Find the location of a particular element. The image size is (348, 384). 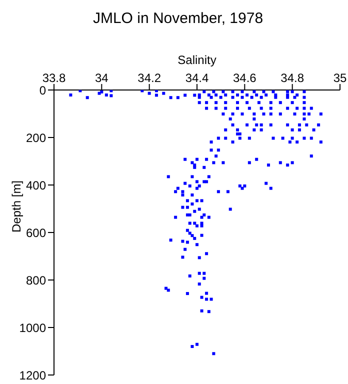

y-tick-label: 1200 is located at coordinates (32, 375).